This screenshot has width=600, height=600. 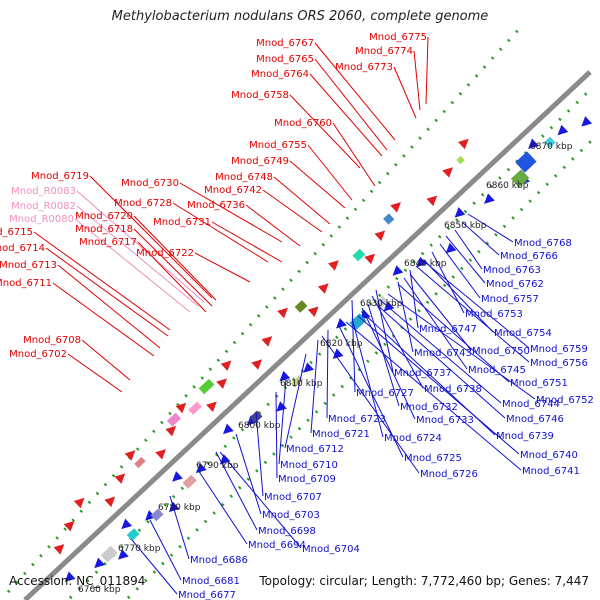 I want to click on reverse-gene-label: Mnod_6712, so click(x=315, y=449).